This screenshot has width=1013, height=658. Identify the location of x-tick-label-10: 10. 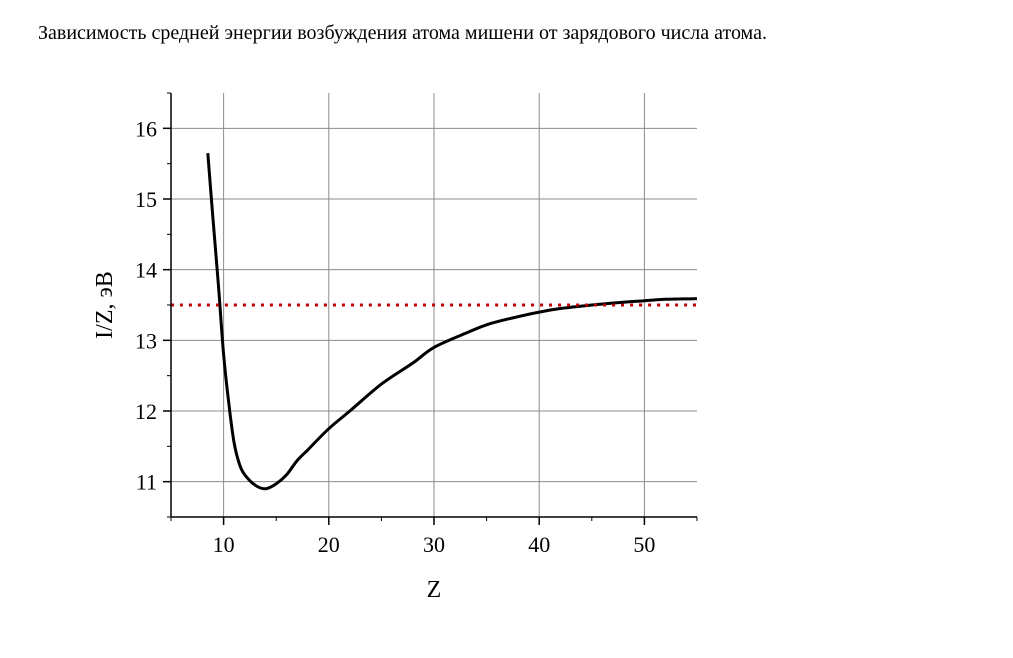
(224, 544).